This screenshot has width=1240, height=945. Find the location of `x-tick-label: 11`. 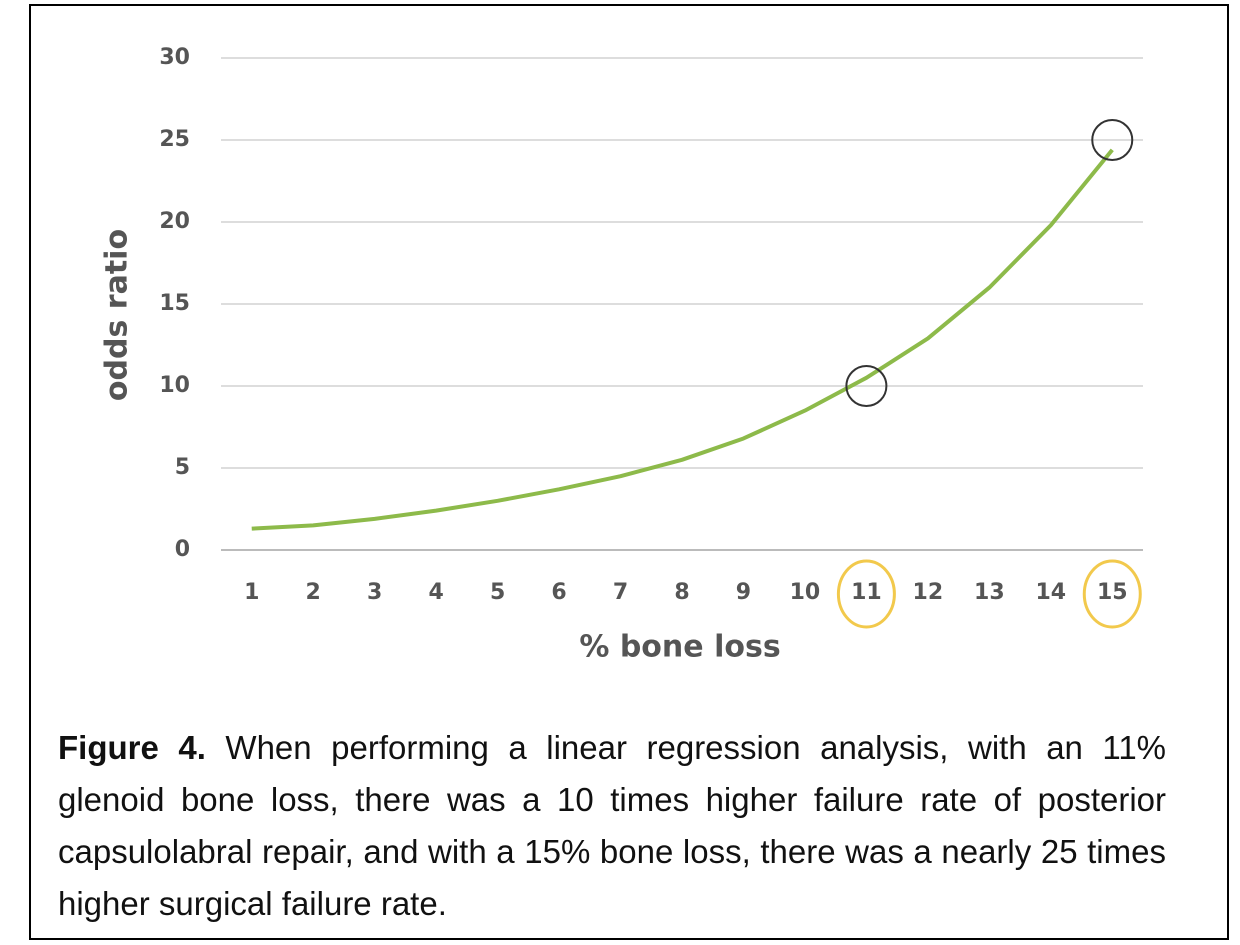

x-tick-label: 11 is located at coordinates (866, 592).